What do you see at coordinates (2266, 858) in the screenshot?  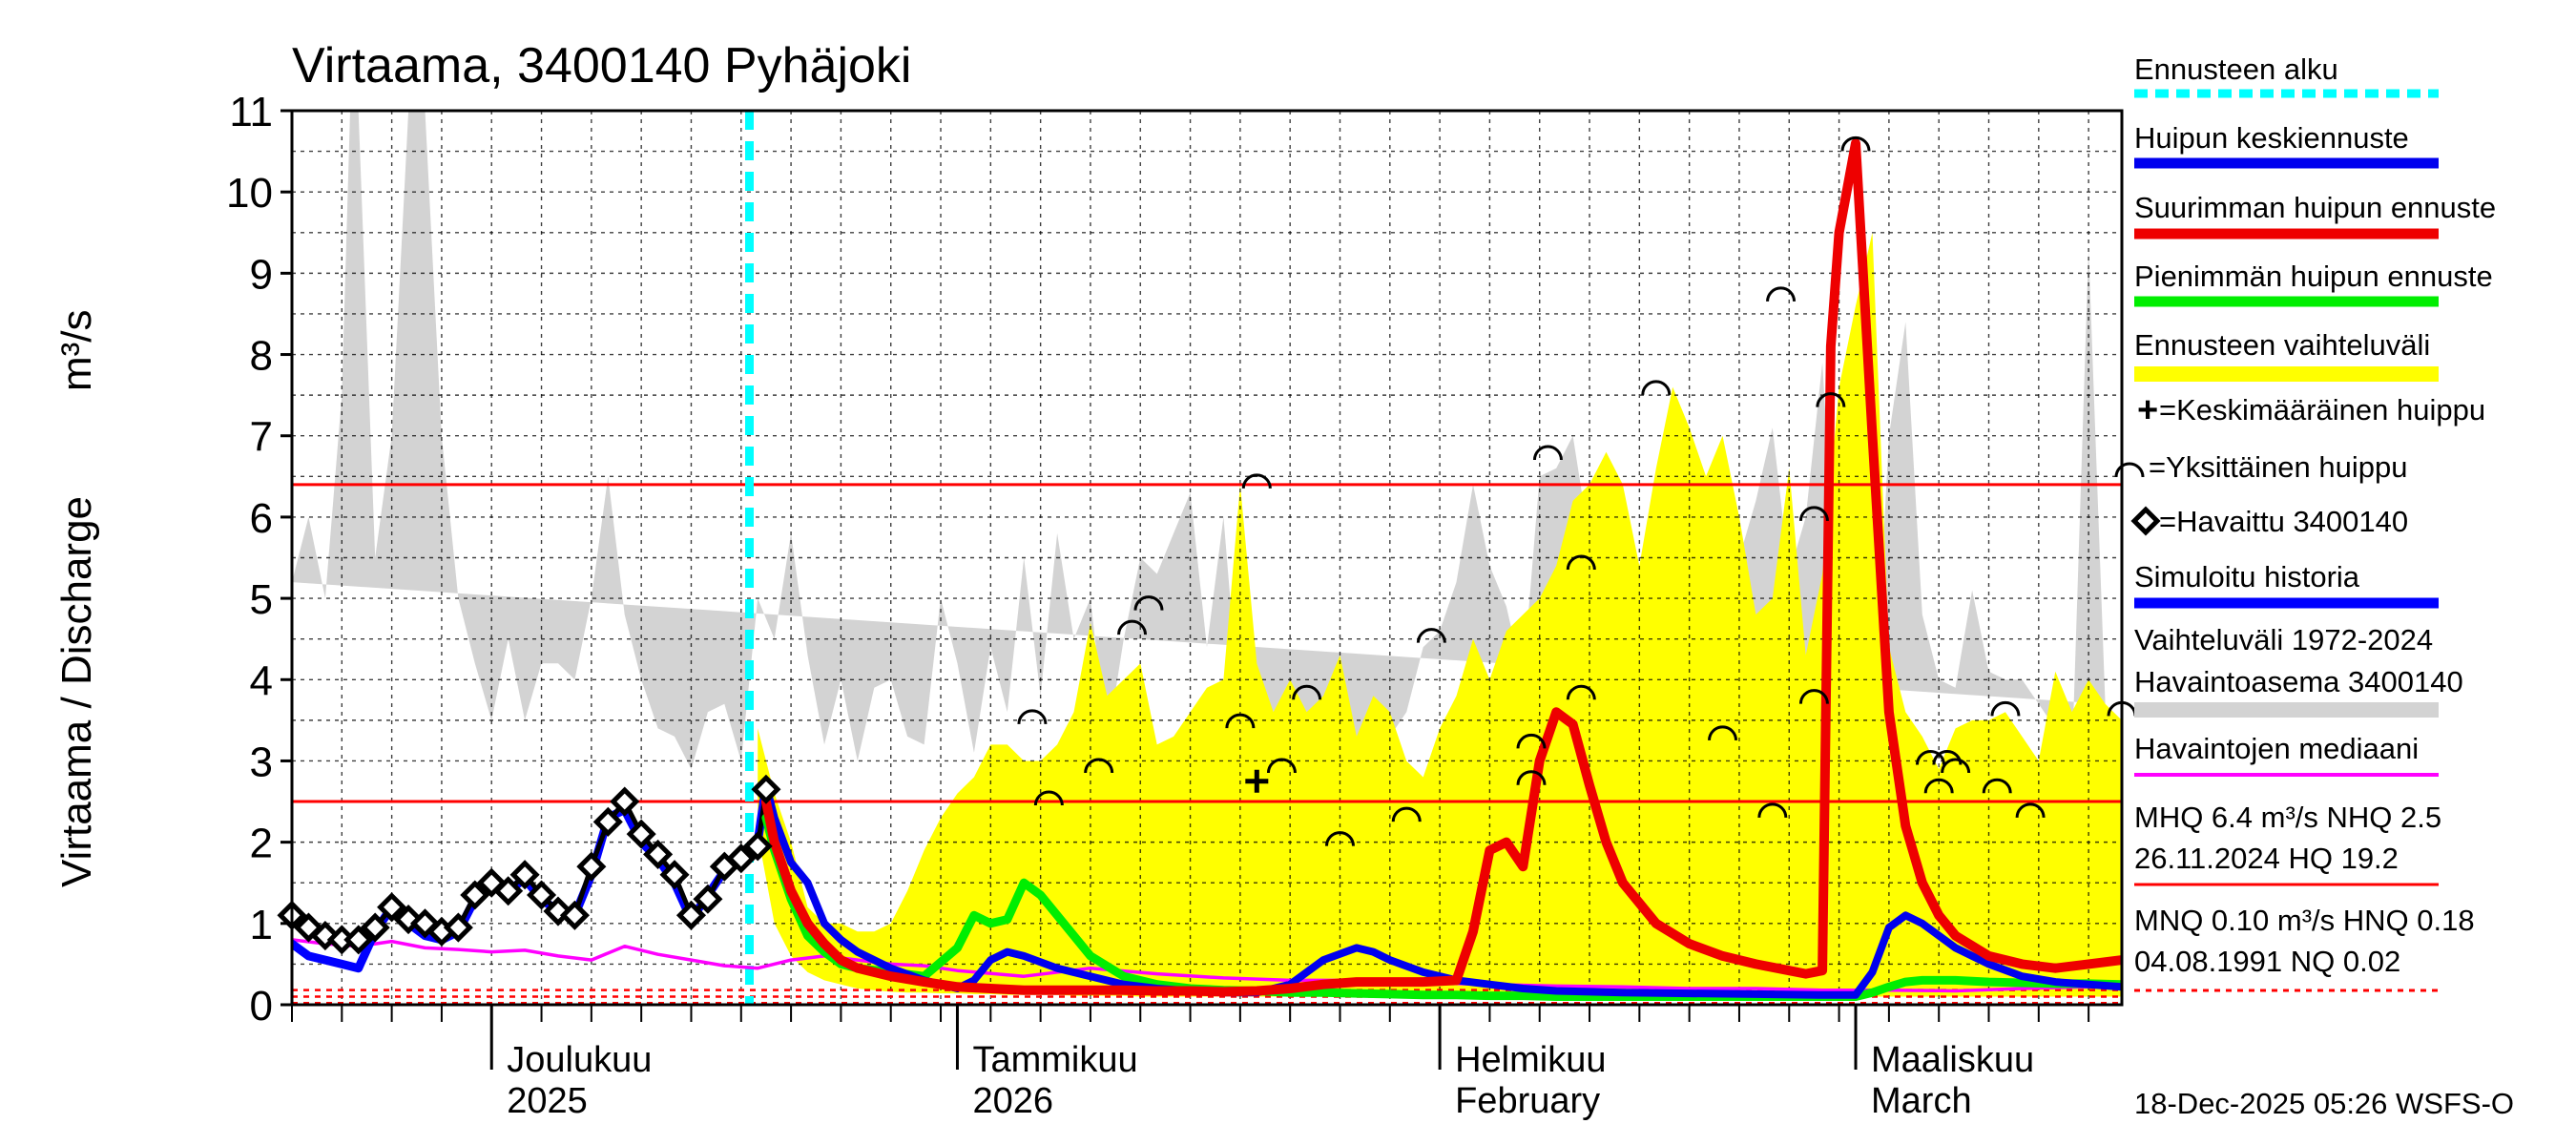 I see `legend-mhq-line2: 26.11.2024 HQ 19.2` at bounding box center [2266, 858].